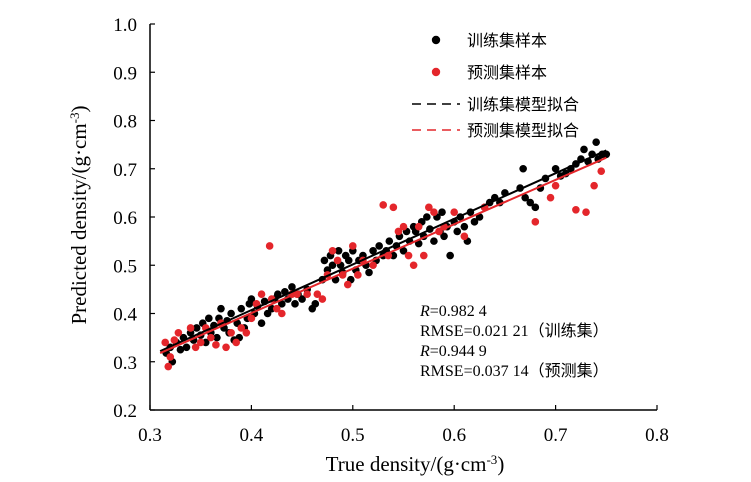 The height and width of the screenshot is (482, 751). What do you see at coordinates (252, 435) in the screenshot?
I see `x-tick-label: 0.4` at bounding box center [252, 435].